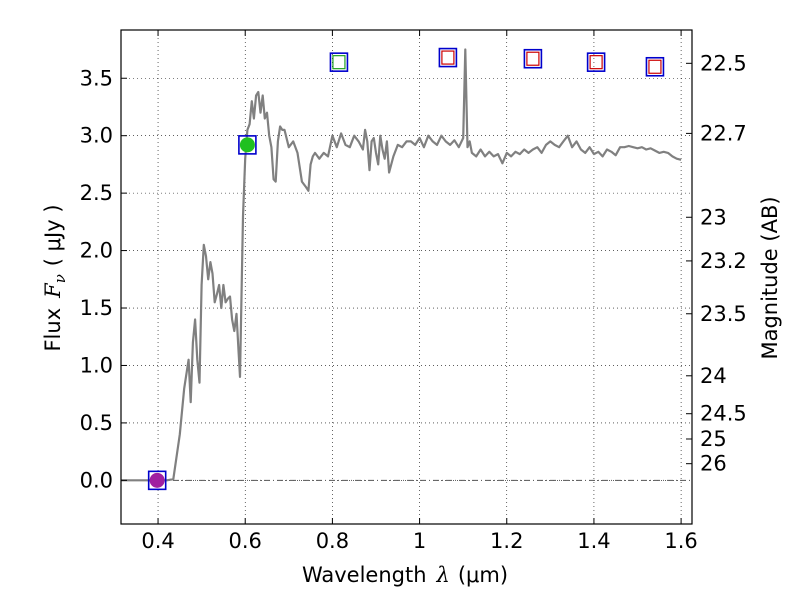  I want to click on x-tick-label: 1, so click(419, 541).